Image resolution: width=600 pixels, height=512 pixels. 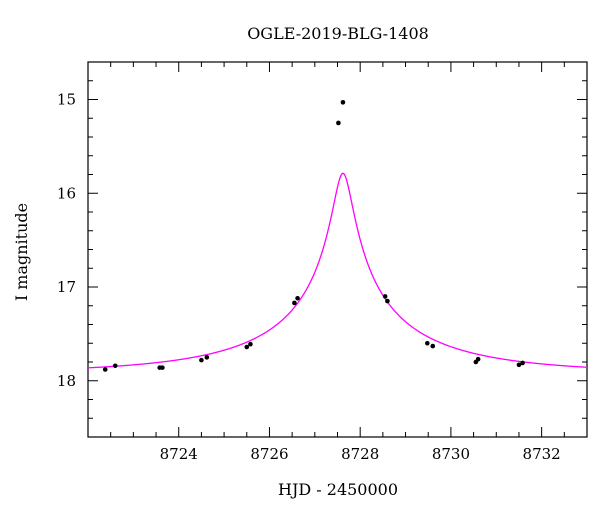 I want to click on x-tick-label: 8728, so click(x=360, y=454).